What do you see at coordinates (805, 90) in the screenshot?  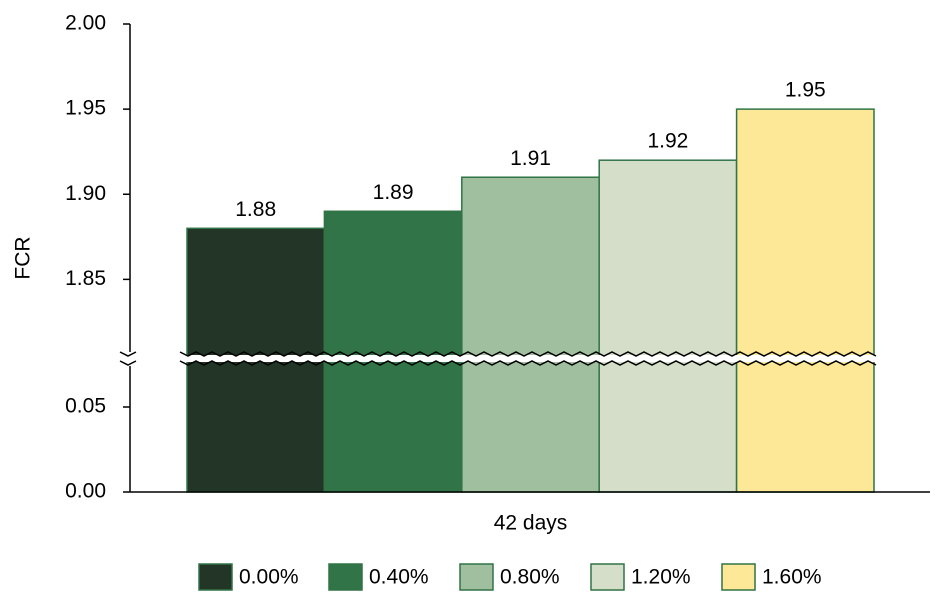 I see `value-label: 1.95` at bounding box center [805, 90].